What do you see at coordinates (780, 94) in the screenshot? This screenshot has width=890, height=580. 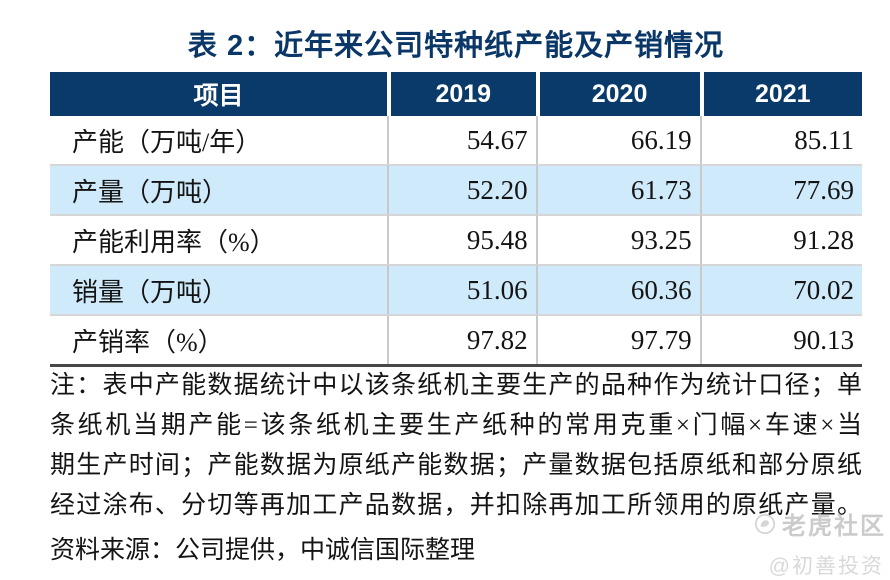 I see `col-header-2021: 2021` at bounding box center [780, 94].